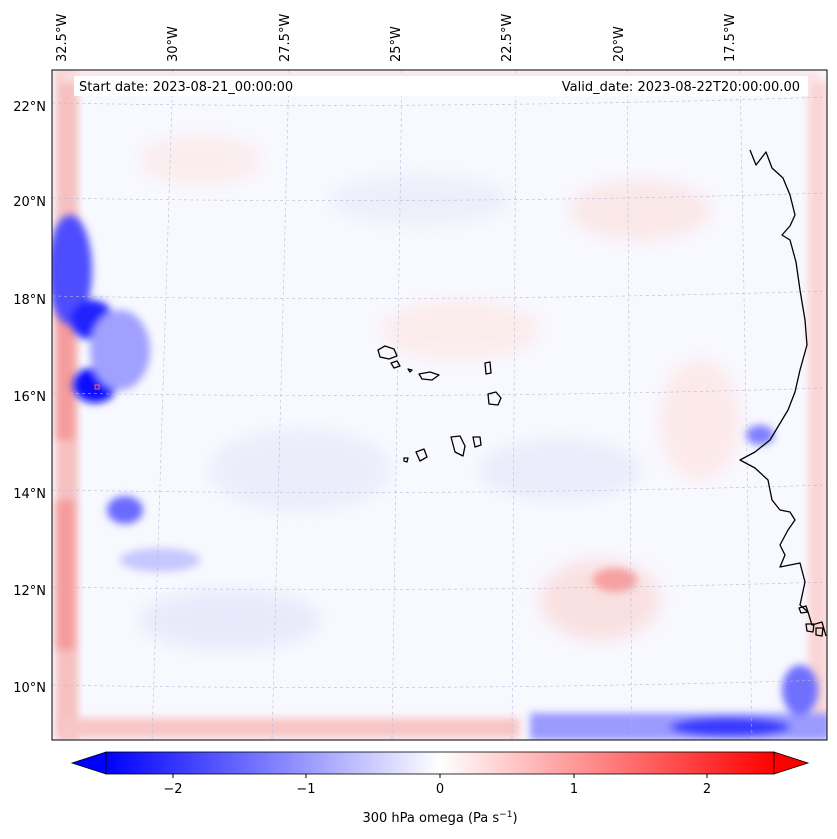 The image size is (837, 839). What do you see at coordinates (29, 688) in the screenshot?
I see `lat-label: 10°N` at bounding box center [29, 688].